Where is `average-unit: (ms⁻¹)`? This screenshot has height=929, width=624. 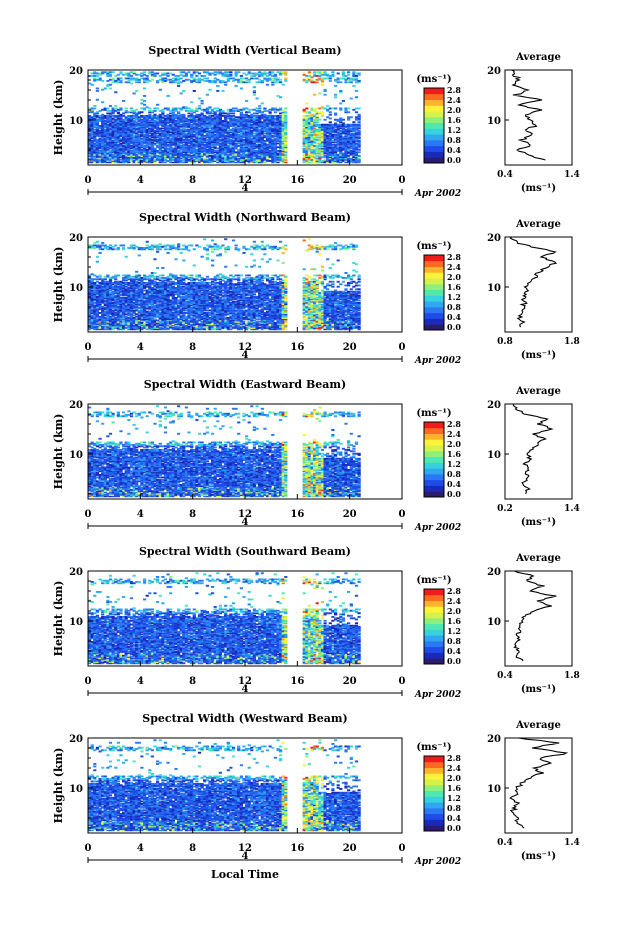
average-unit: (ms⁻¹) is located at coordinates (538, 188).